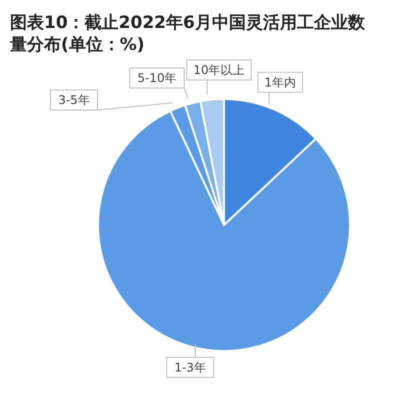 This screenshot has height=418, width=393. I want to click on slice-label: 1-3年, so click(190, 367).